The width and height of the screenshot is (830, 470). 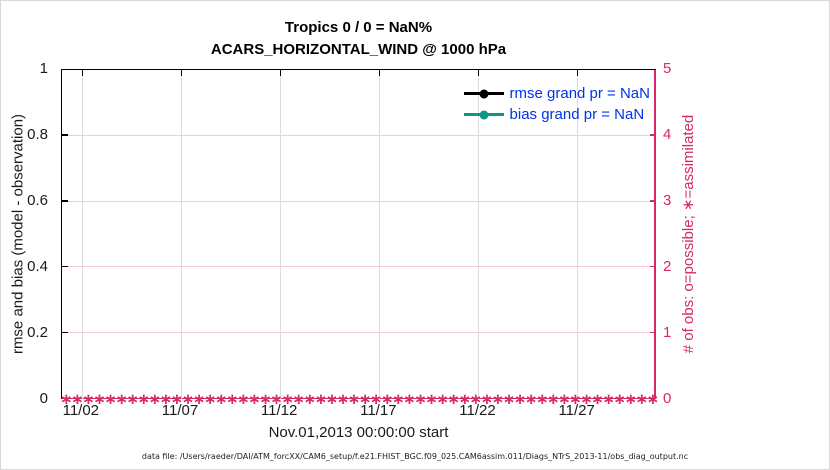 I want to click on legend-label-rmse: rmse grand pr = NaN, so click(x=579, y=93).